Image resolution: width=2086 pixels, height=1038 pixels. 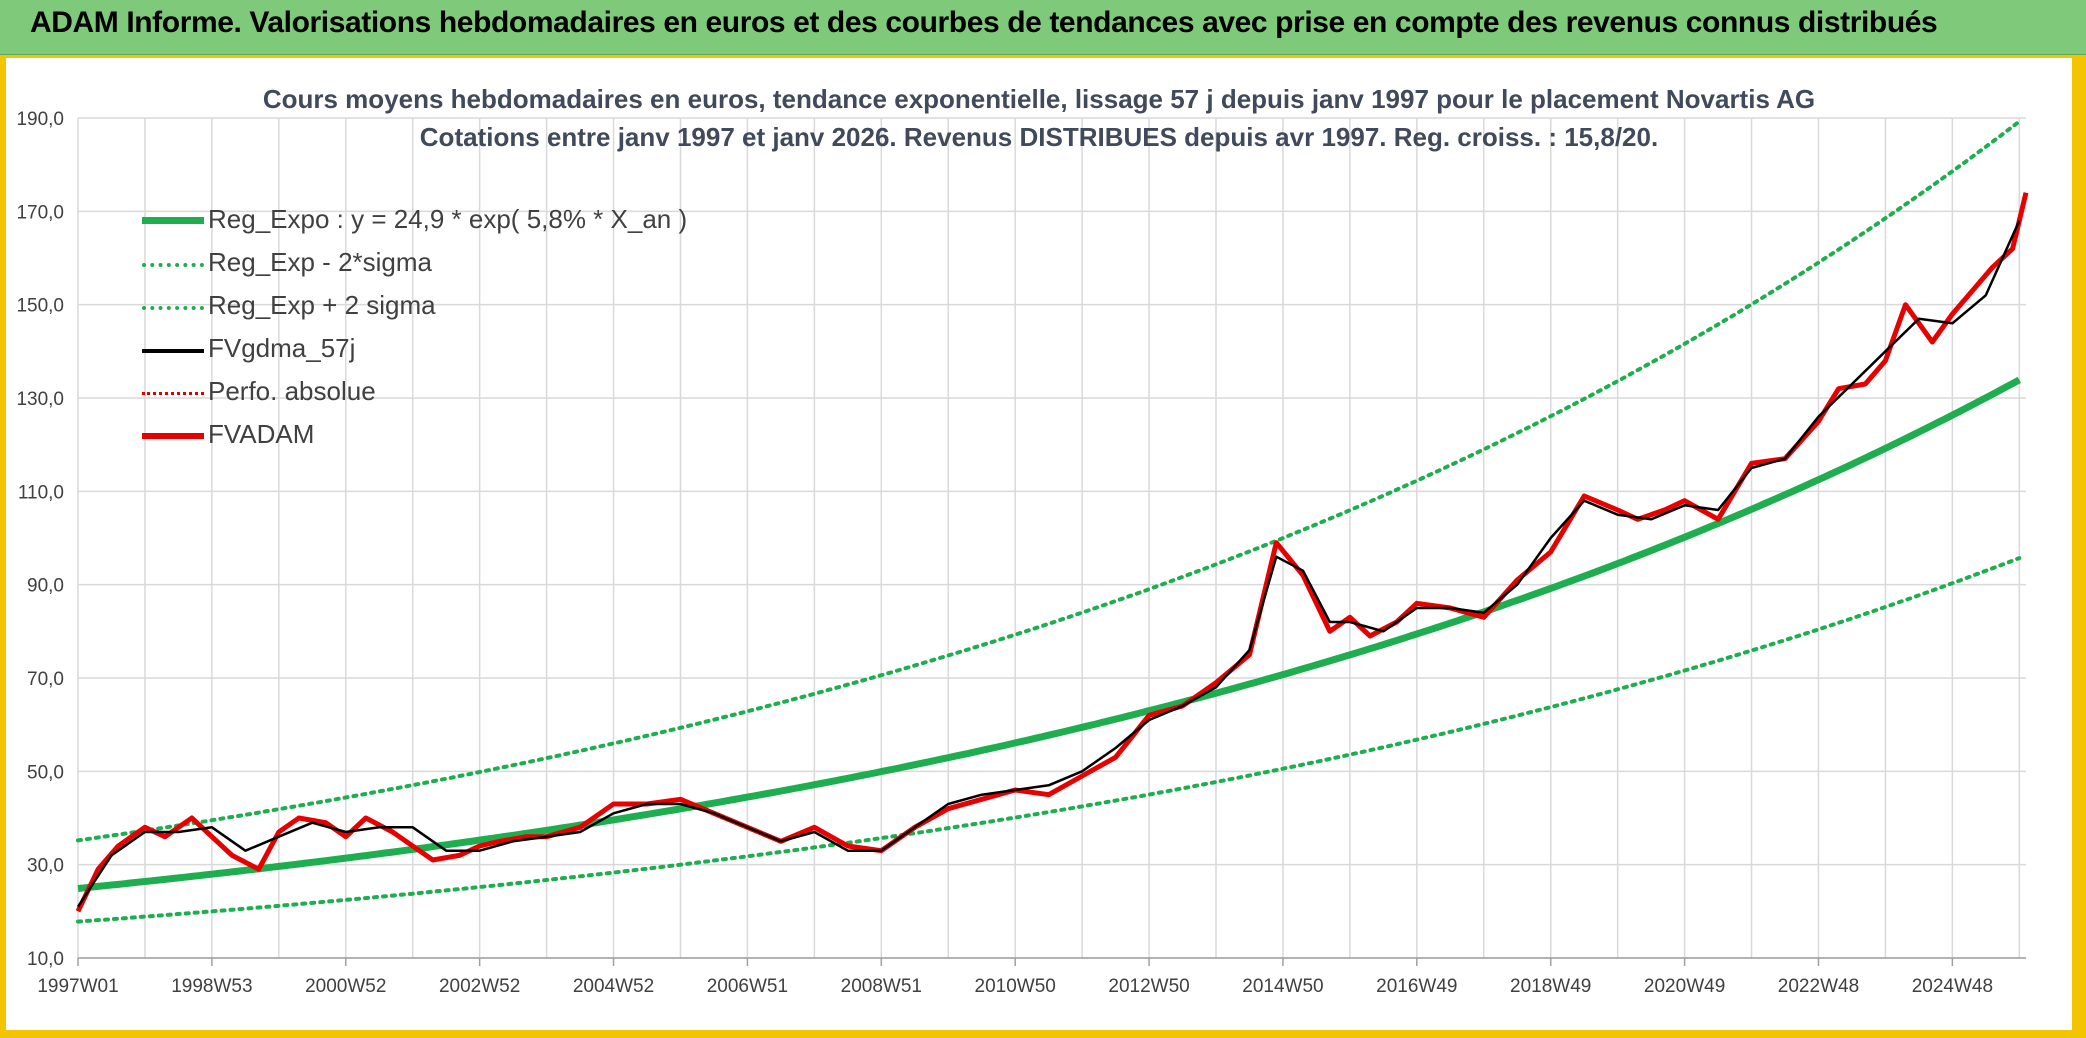 I want to click on y-tick-label: 30,0, so click(x=45, y=866).